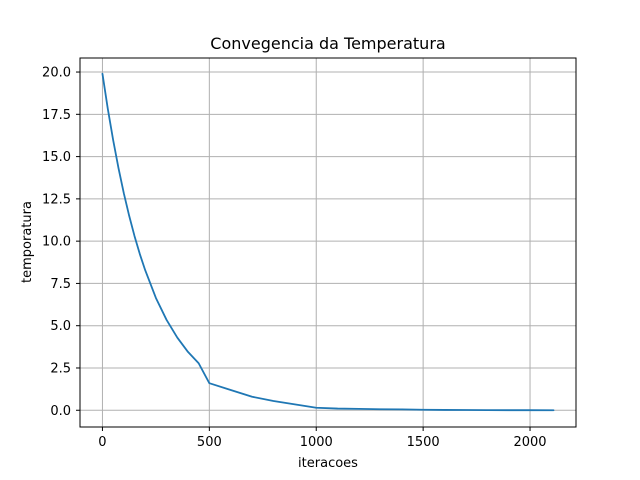  Describe the element at coordinates (529, 442) in the screenshot. I see `x-tick-label: 2000` at that location.